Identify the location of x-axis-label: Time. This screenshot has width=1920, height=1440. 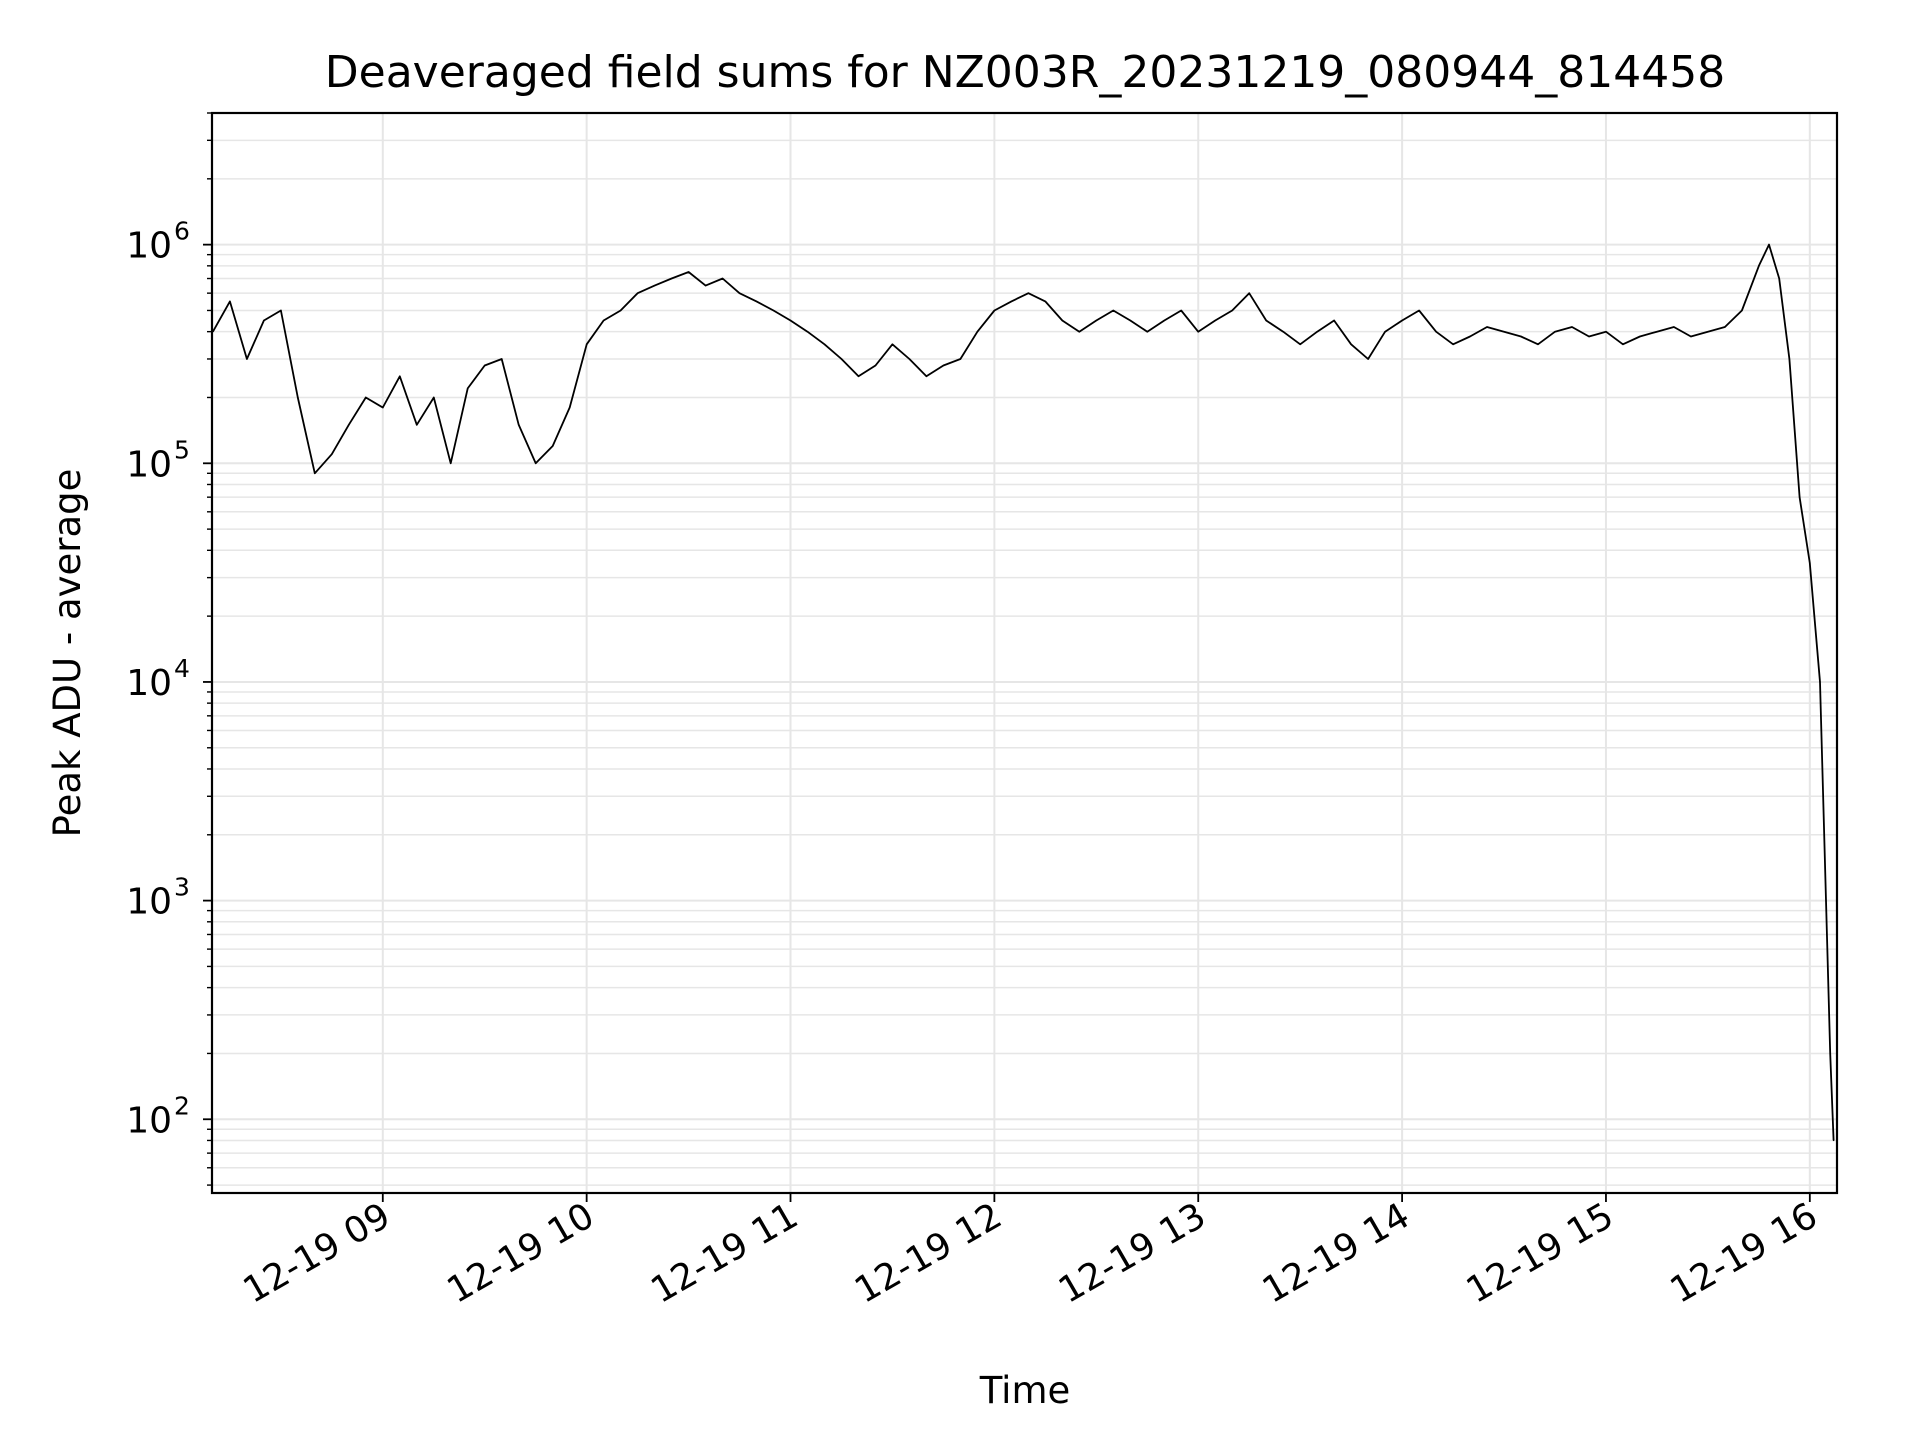
(1025, 1390).